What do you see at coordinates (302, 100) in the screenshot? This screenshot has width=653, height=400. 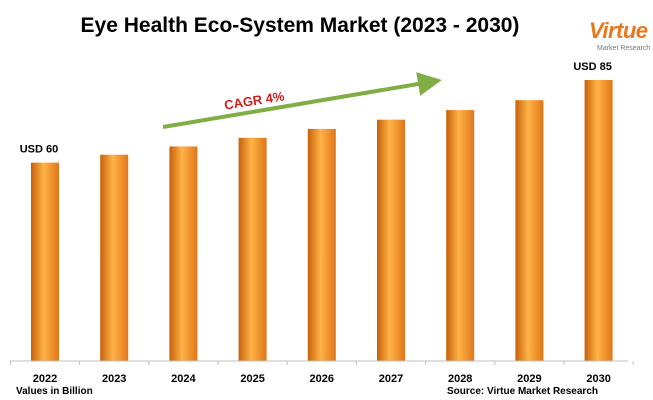 I see `cagr-arrow` at bounding box center [302, 100].